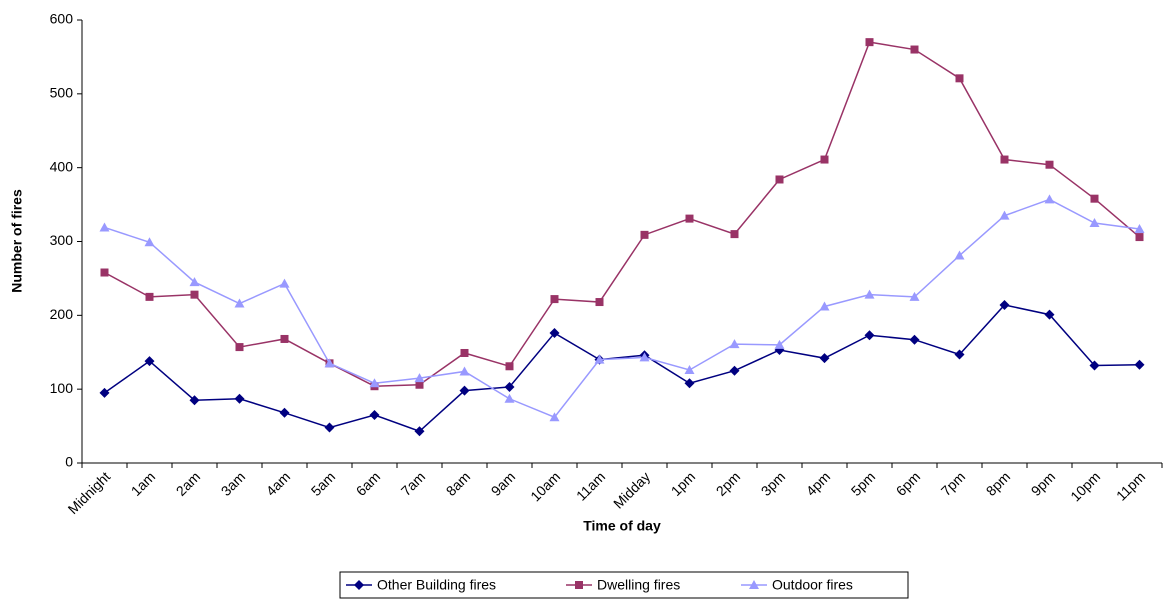 This screenshot has height=605, width=1165. I want to click on x-tick-label: 3pm, so click(773, 483).